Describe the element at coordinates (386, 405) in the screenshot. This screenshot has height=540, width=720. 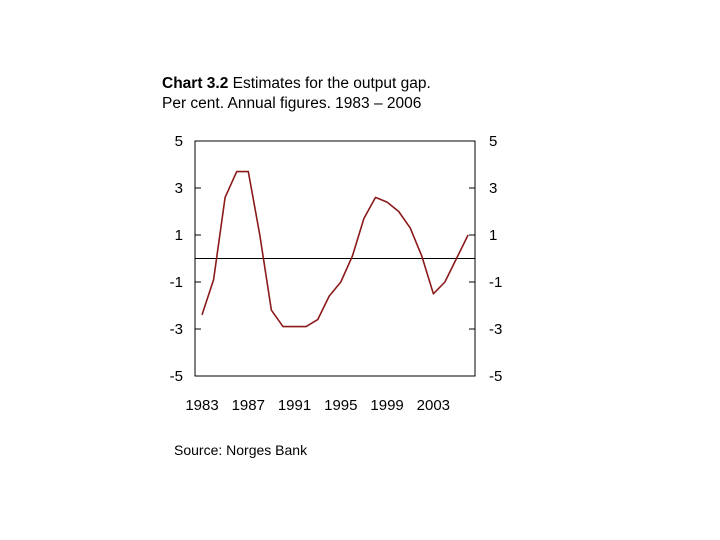
I see `x-tick-label: 1999` at that location.